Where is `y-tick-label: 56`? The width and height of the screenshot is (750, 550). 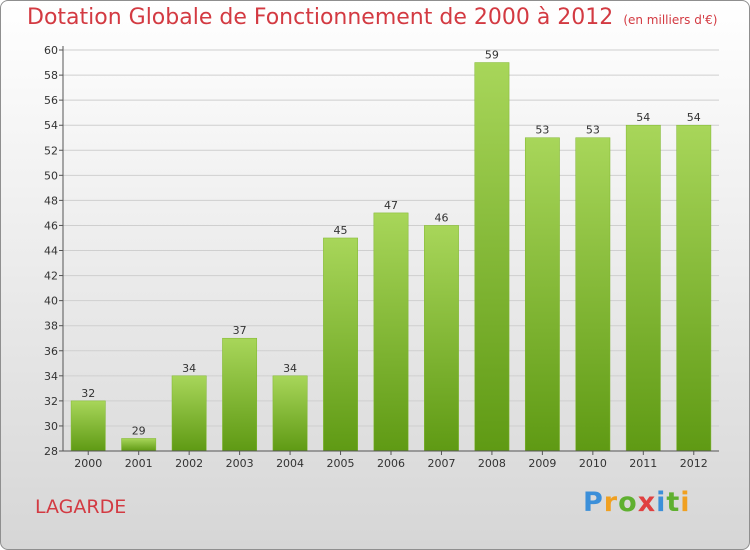
y-tick-label: 56 is located at coordinates (51, 100).